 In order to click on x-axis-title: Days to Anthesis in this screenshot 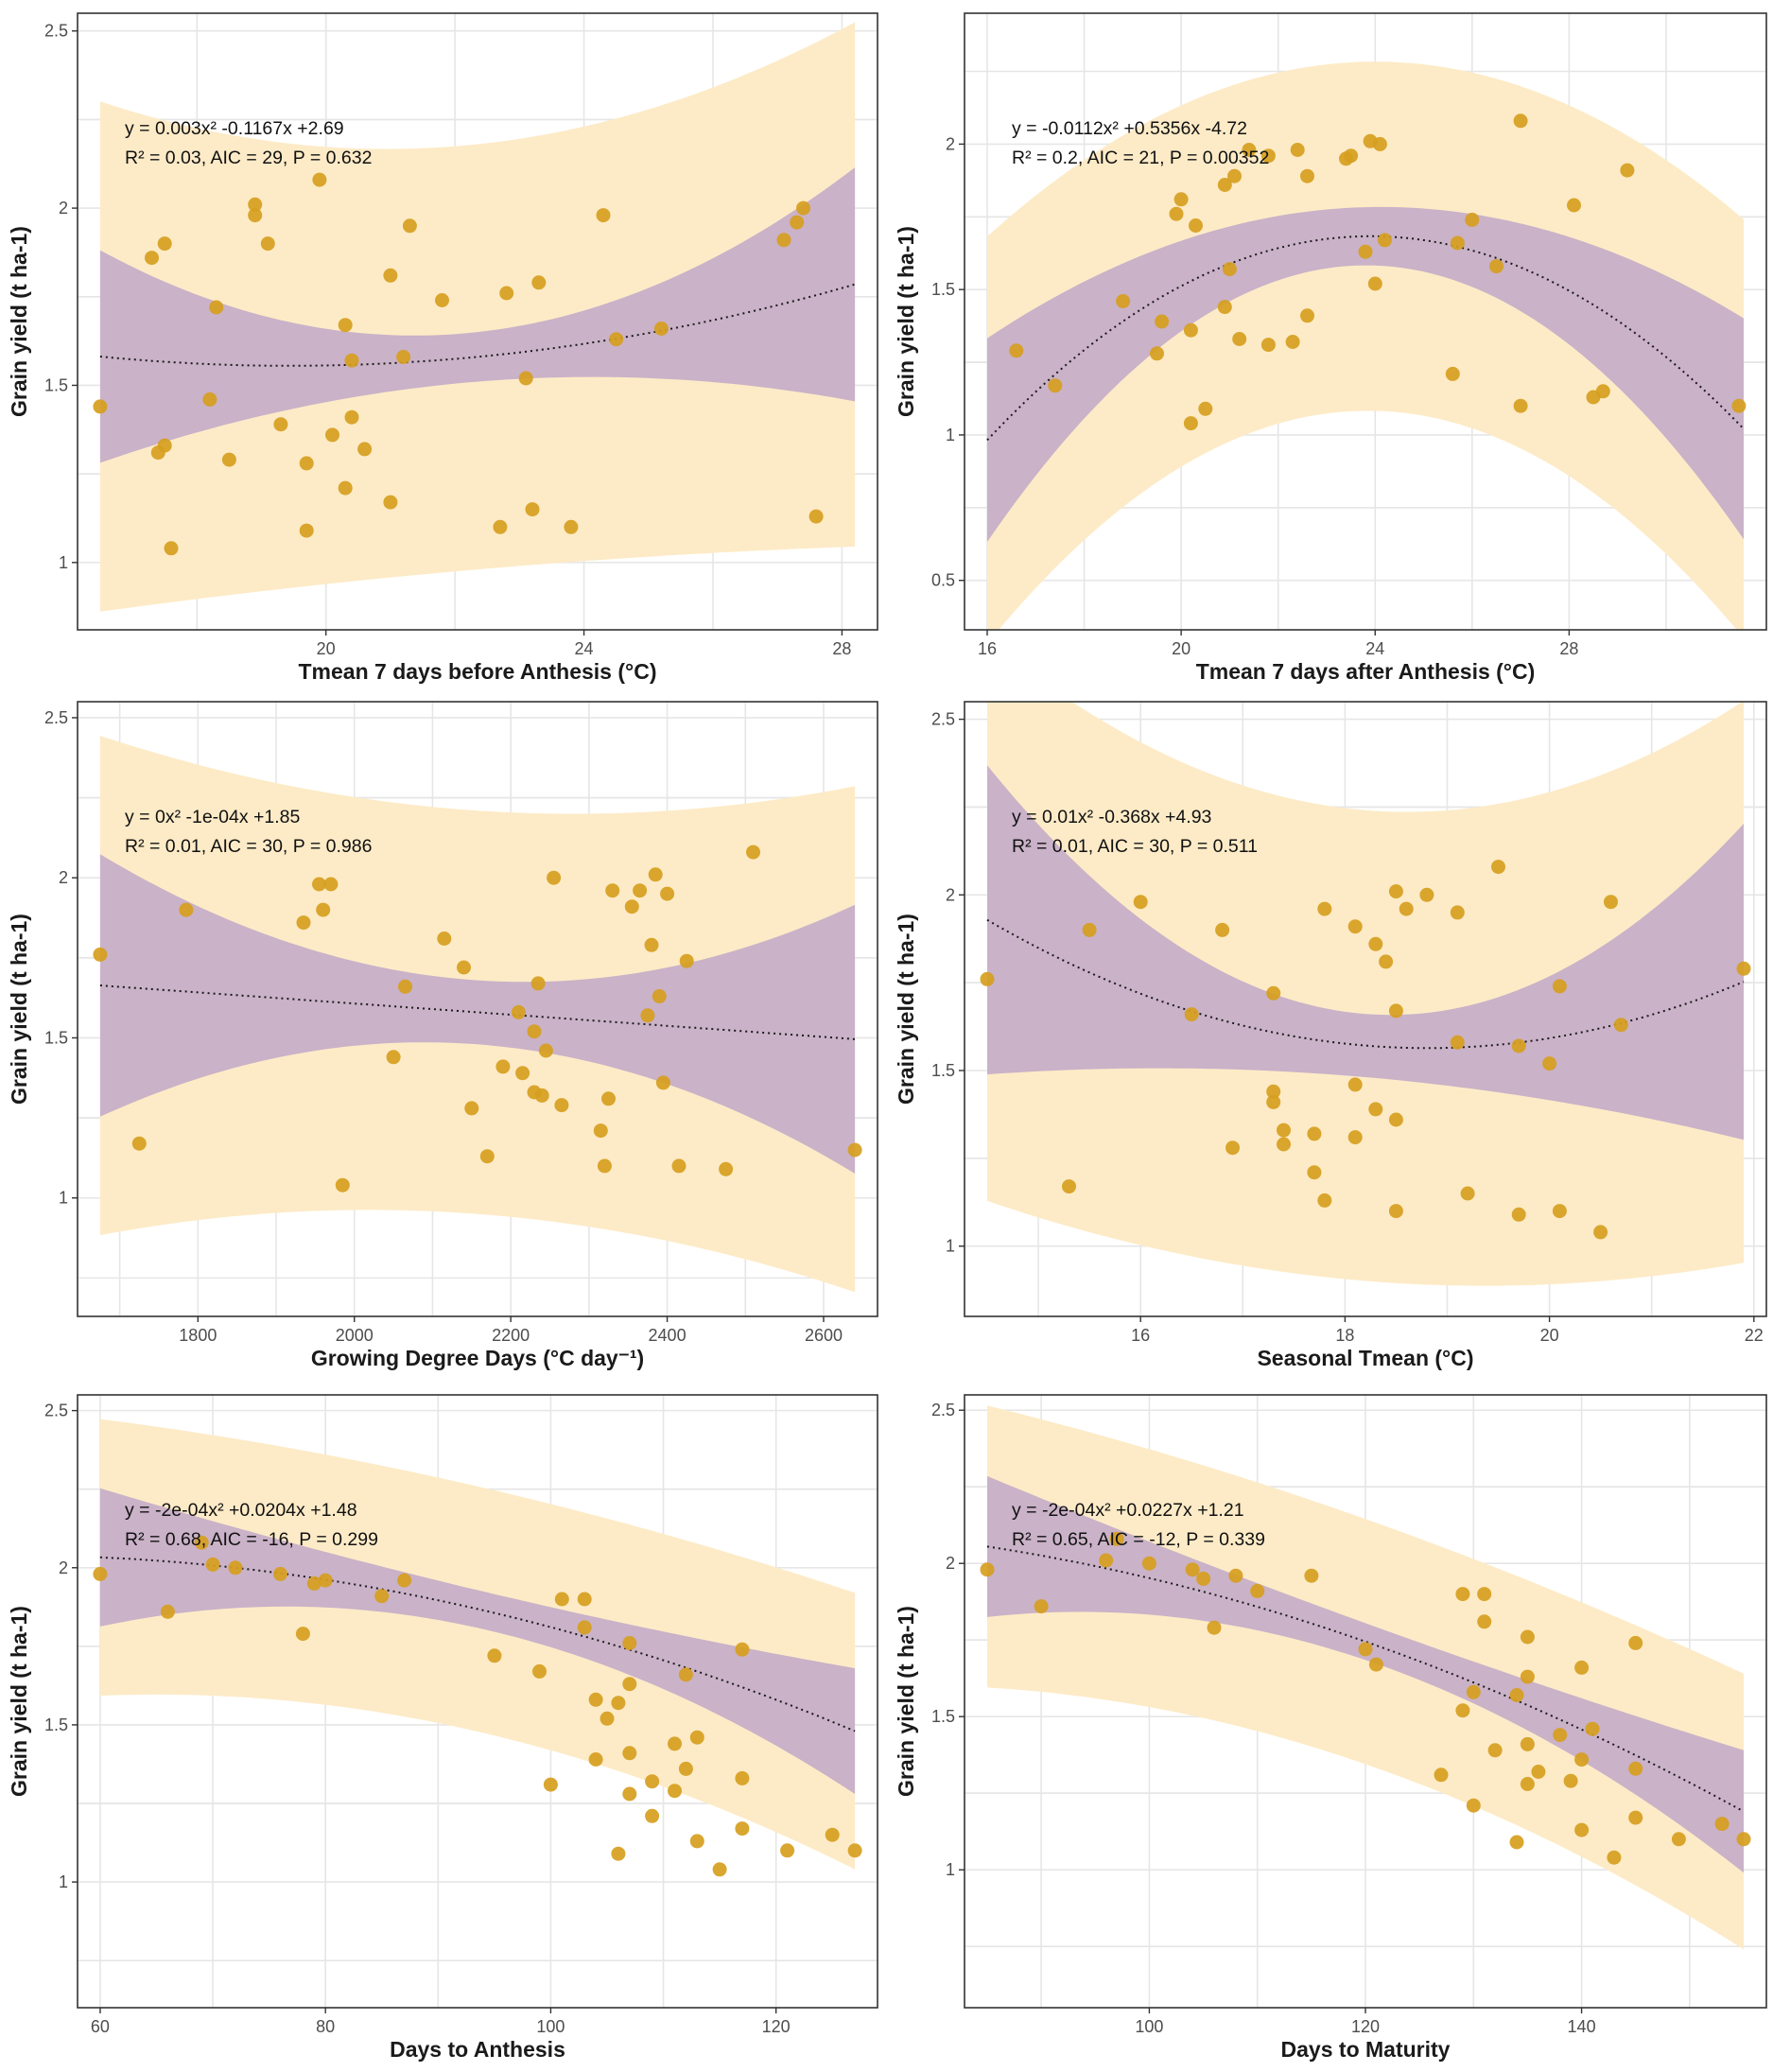, I will do `click(477, 2049)`.